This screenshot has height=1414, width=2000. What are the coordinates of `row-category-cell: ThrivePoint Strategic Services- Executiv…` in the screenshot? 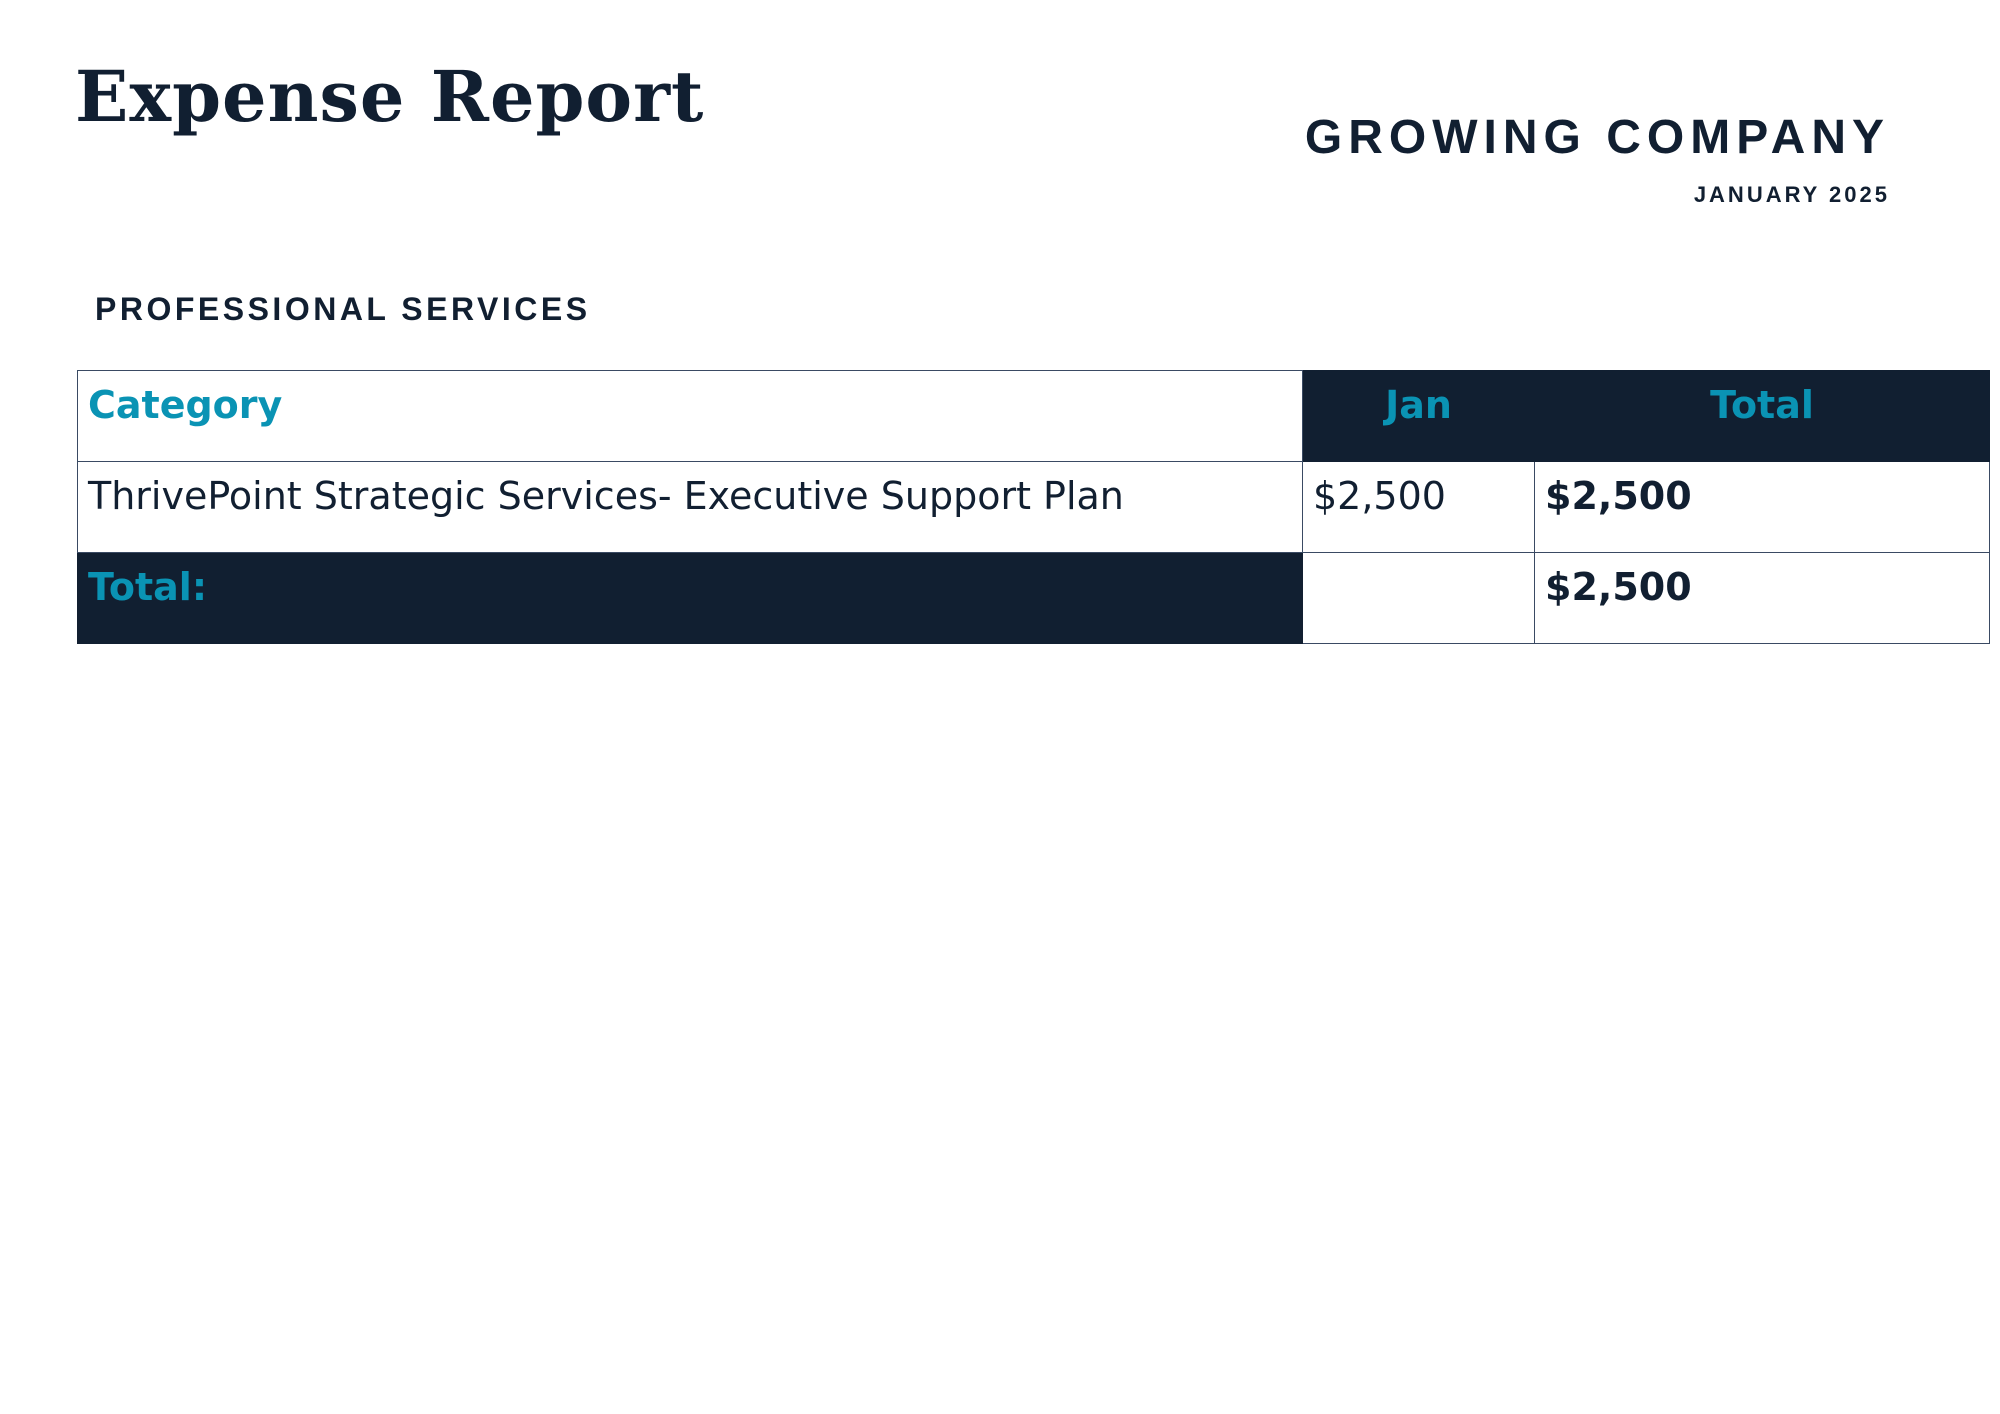 It's located at (690, 507).